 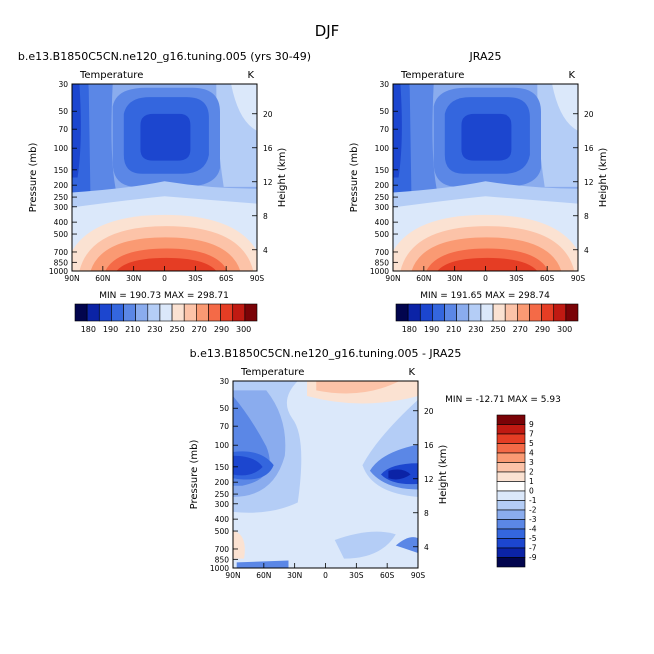 What do you see at coordinates (431, 329) in the screenshot?
I see `colorbar-label: 190` at bounding box center [431, 329].